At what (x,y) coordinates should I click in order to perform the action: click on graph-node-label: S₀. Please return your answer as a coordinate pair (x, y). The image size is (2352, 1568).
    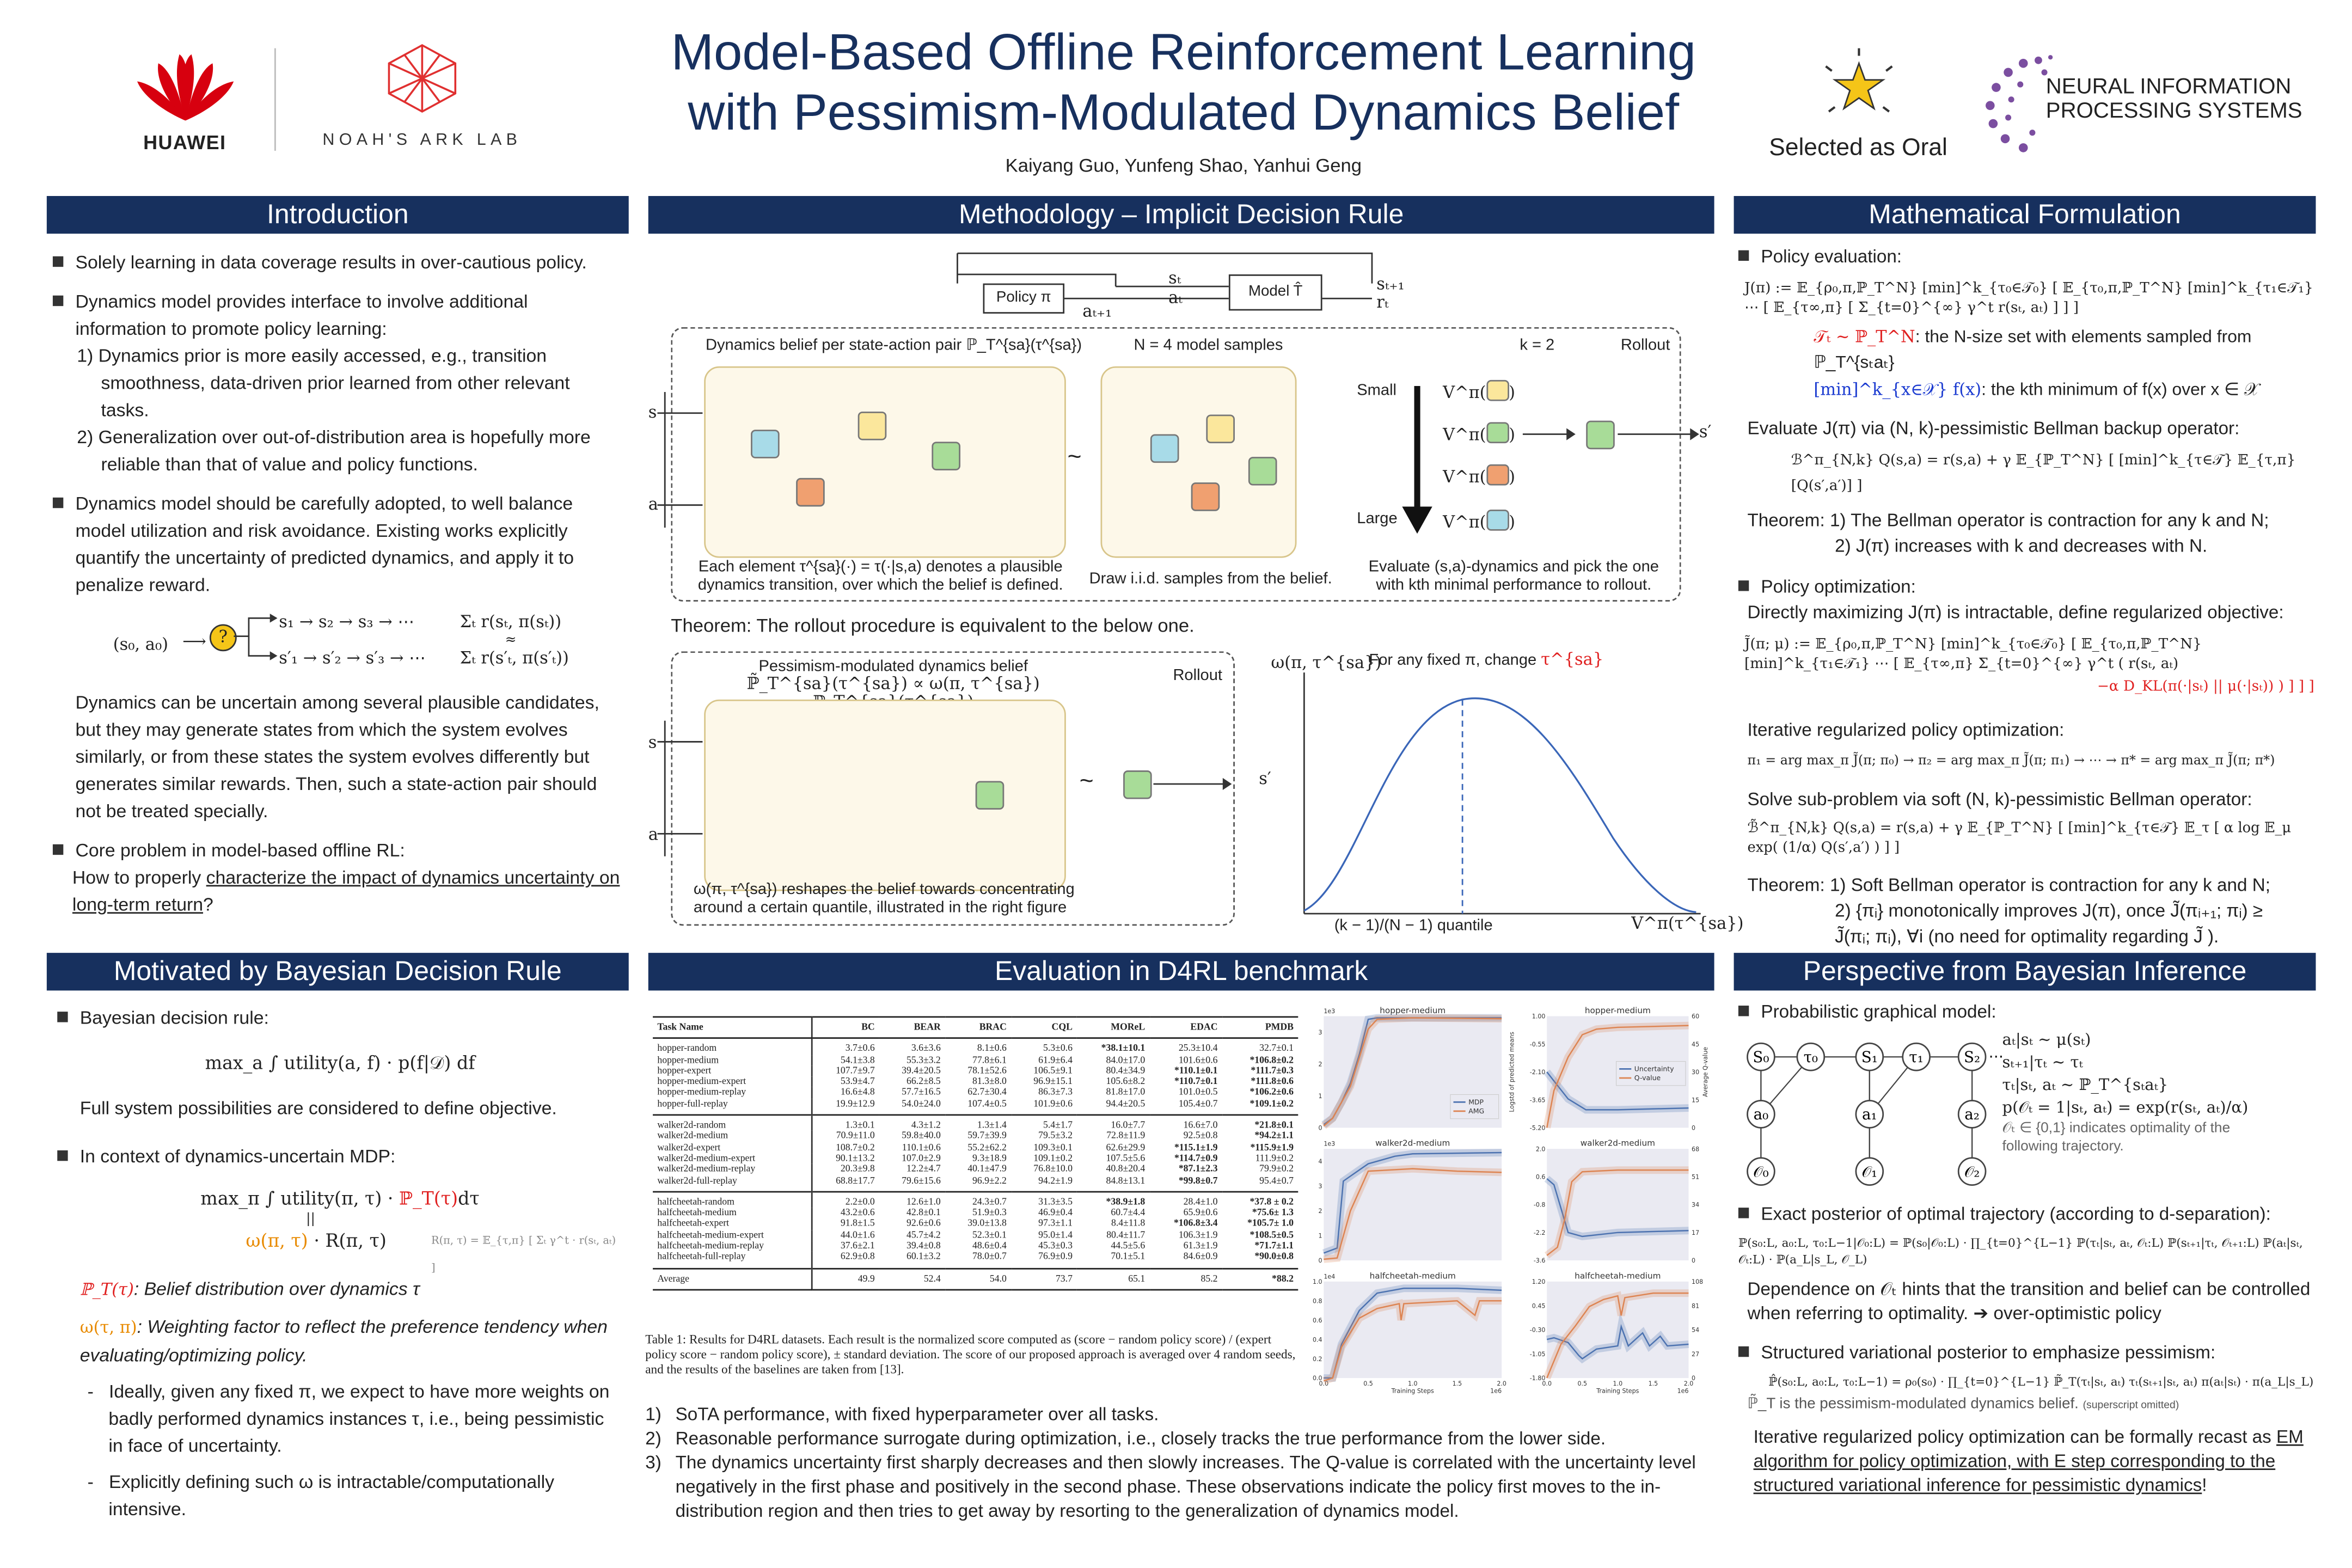
    Looking at the image, I should click on (1761, 1057).